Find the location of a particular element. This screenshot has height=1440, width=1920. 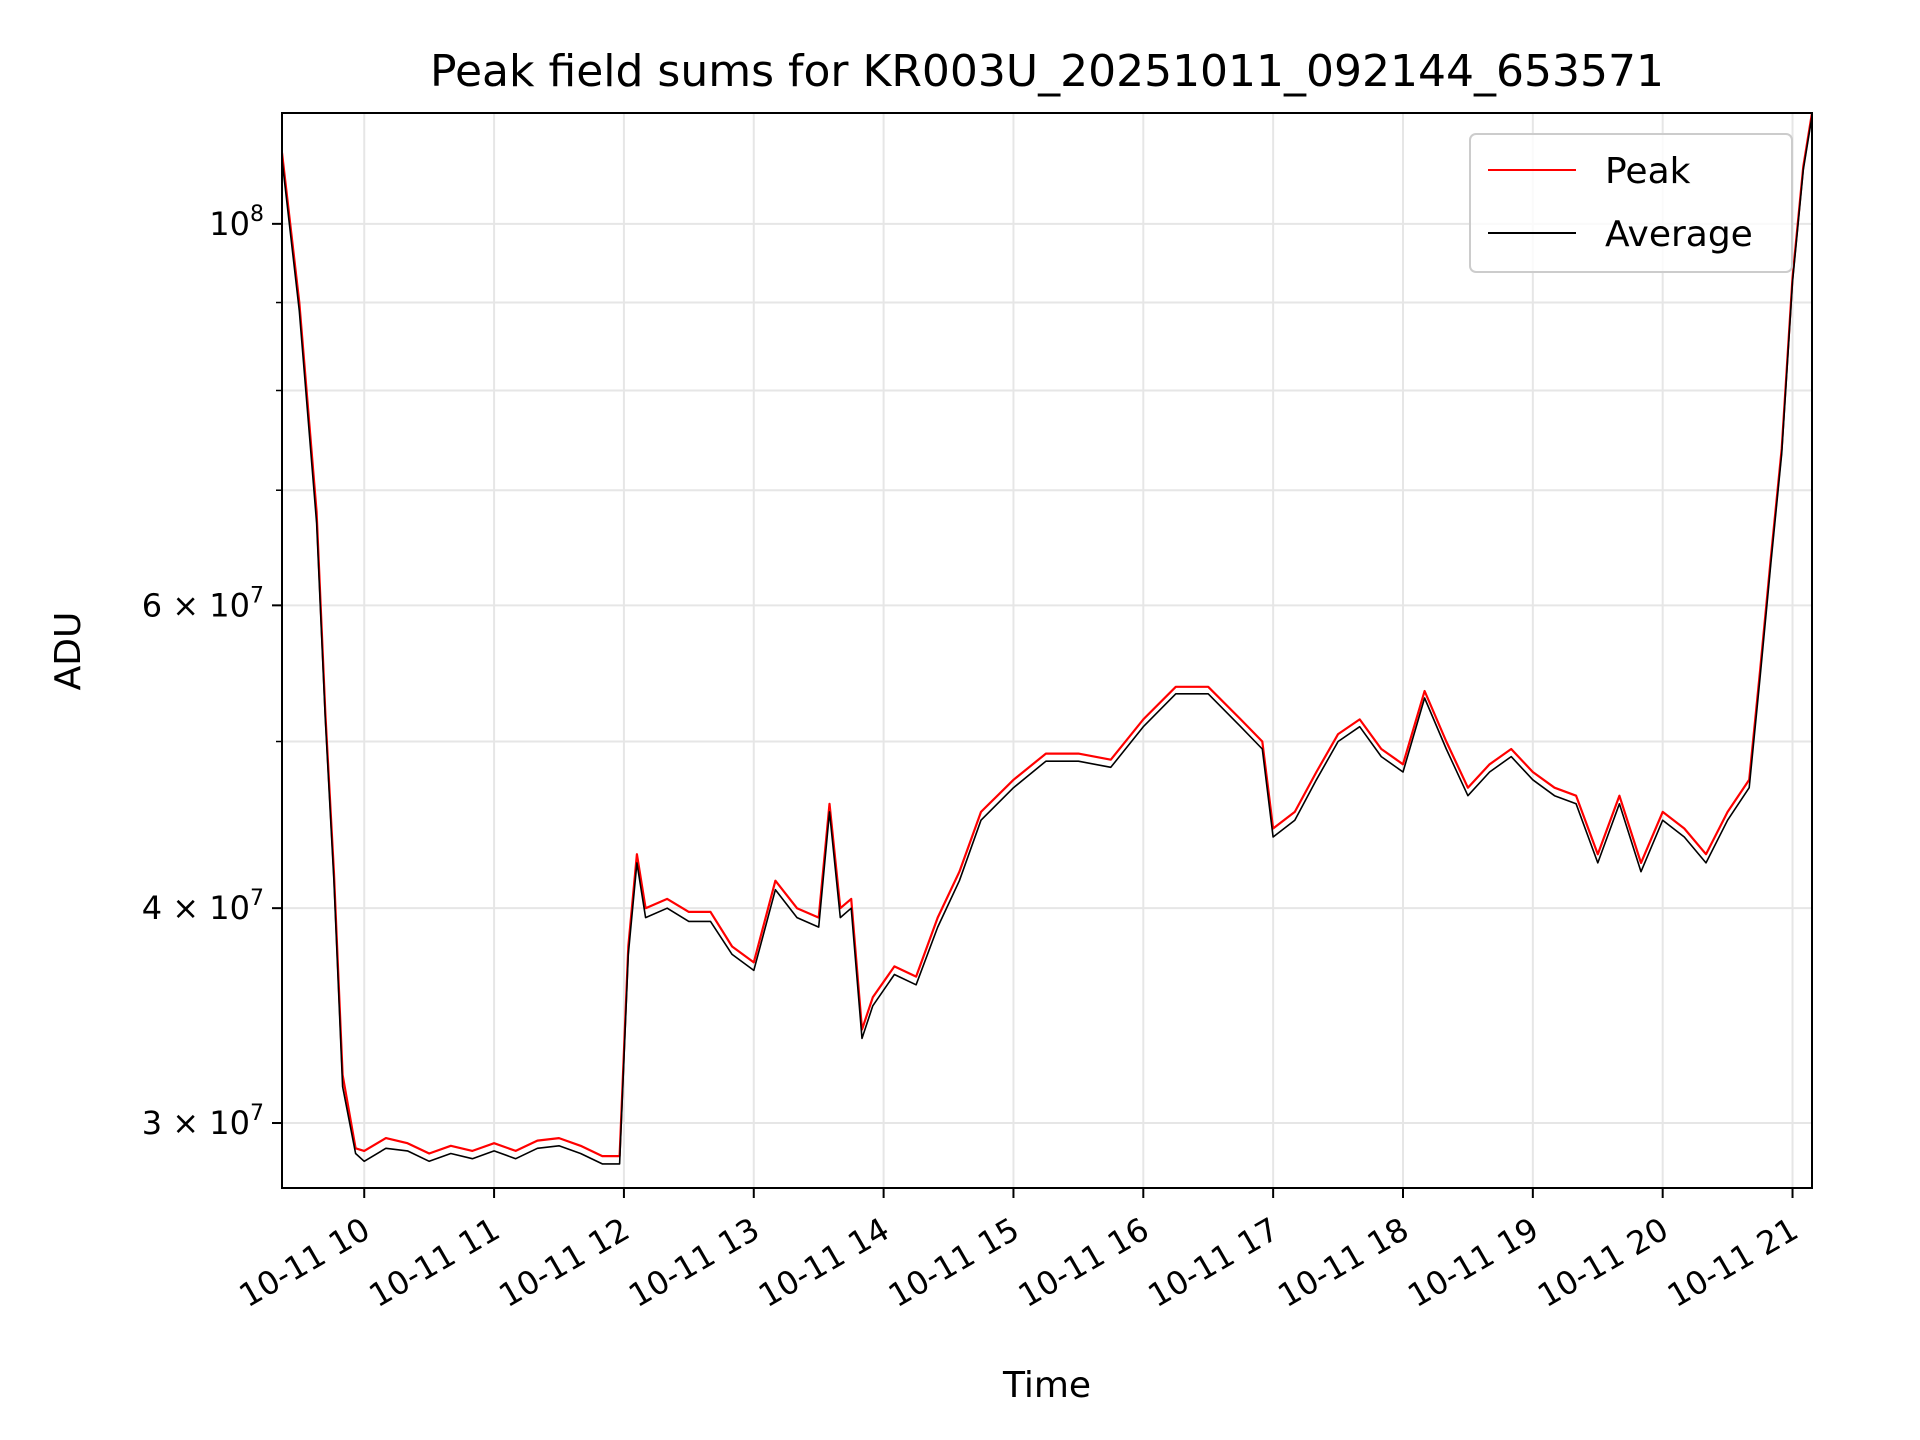

y-axis-label: ADU is located at coordinates (68, 651).